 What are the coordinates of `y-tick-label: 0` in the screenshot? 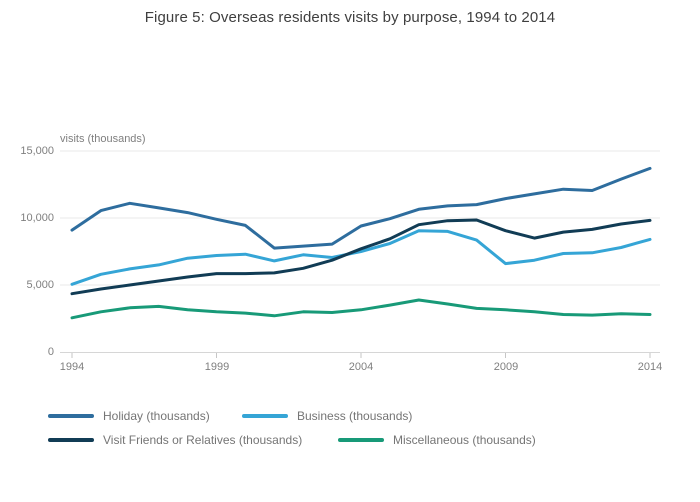 It's located at (50, 352).